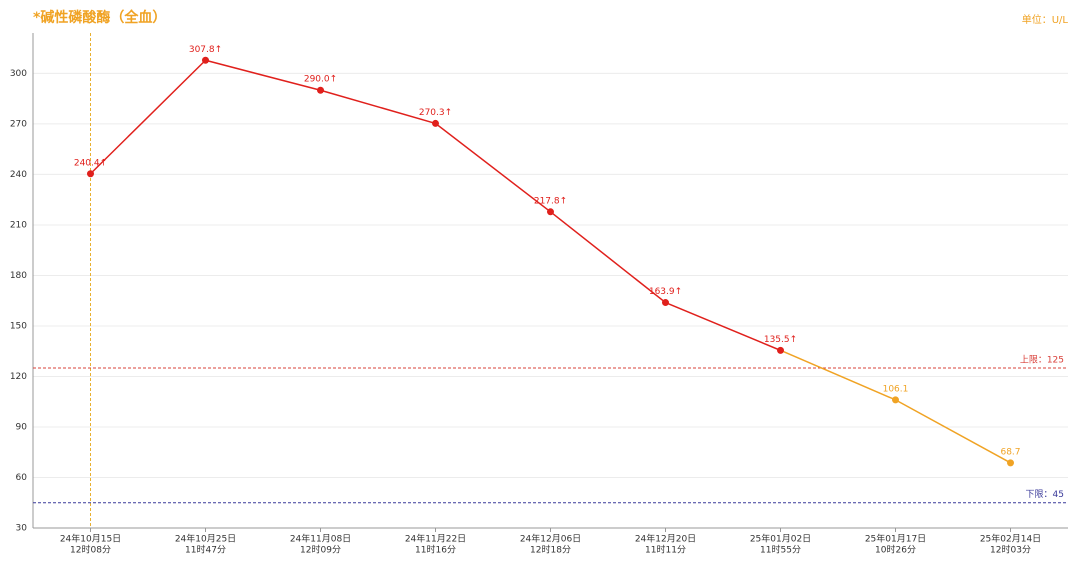  I want to click on x-tick-label: 10时26分, so click(895, 550).